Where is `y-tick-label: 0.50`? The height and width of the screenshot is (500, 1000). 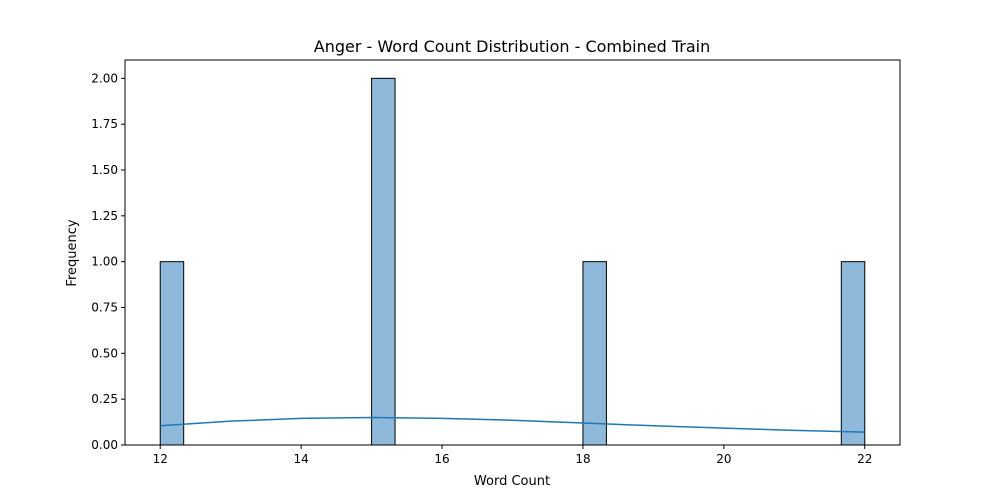
y-tick-label: 0.50 is located at coordinates (104, 353).